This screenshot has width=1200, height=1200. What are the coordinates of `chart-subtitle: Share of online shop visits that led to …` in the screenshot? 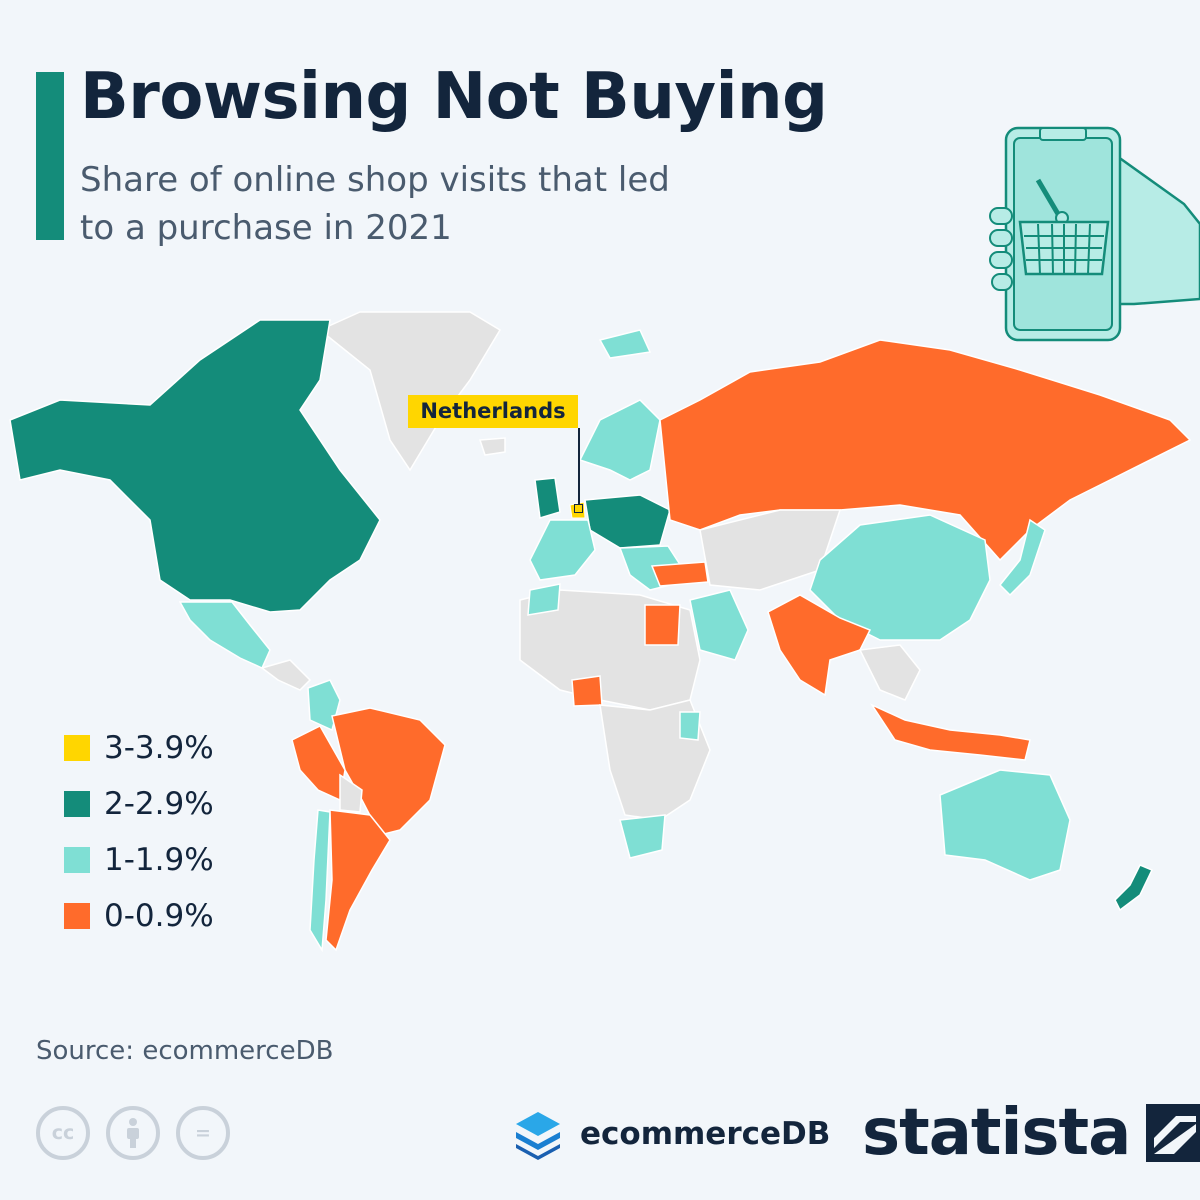 It's located at (375, 204).